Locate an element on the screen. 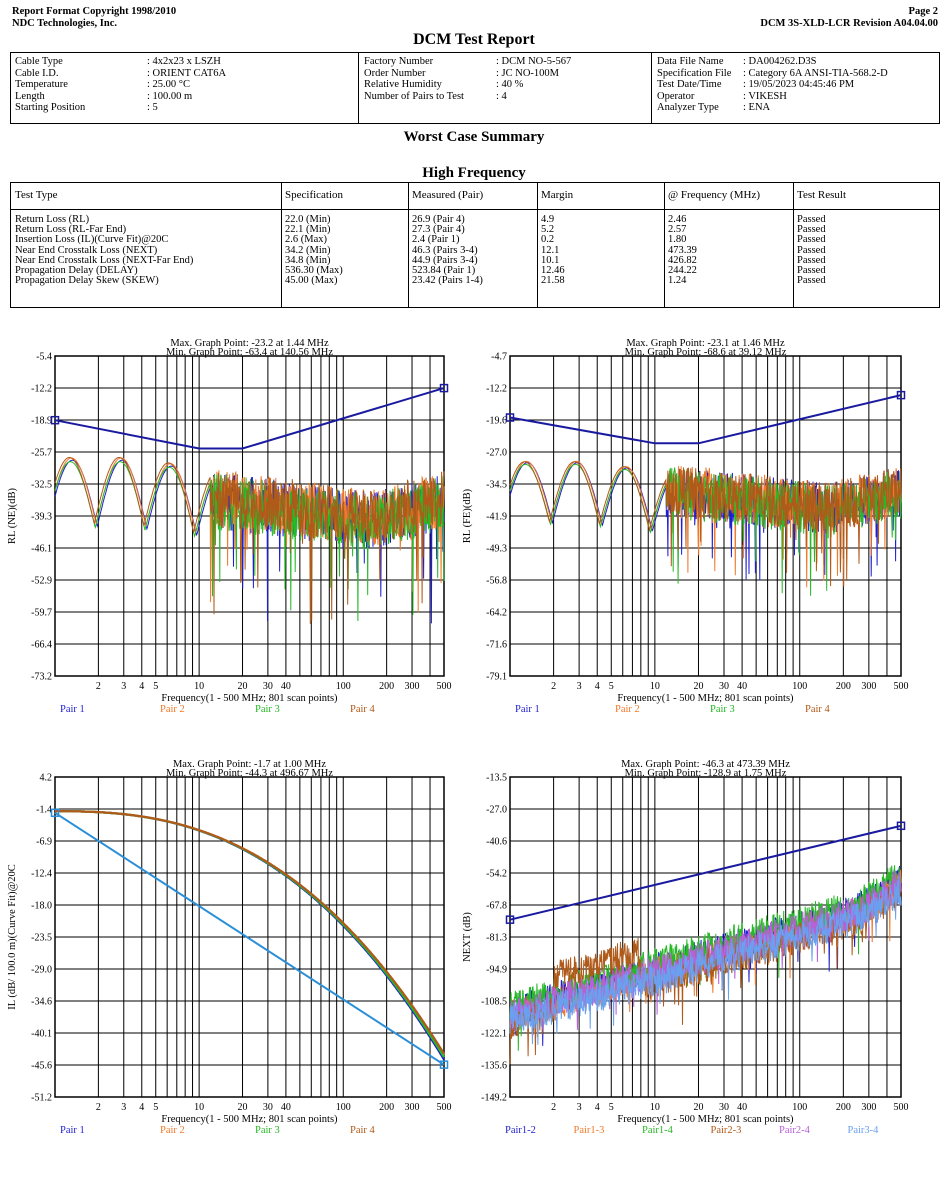  y-tick-label: -29.0 is located at coordinates (41, 970).